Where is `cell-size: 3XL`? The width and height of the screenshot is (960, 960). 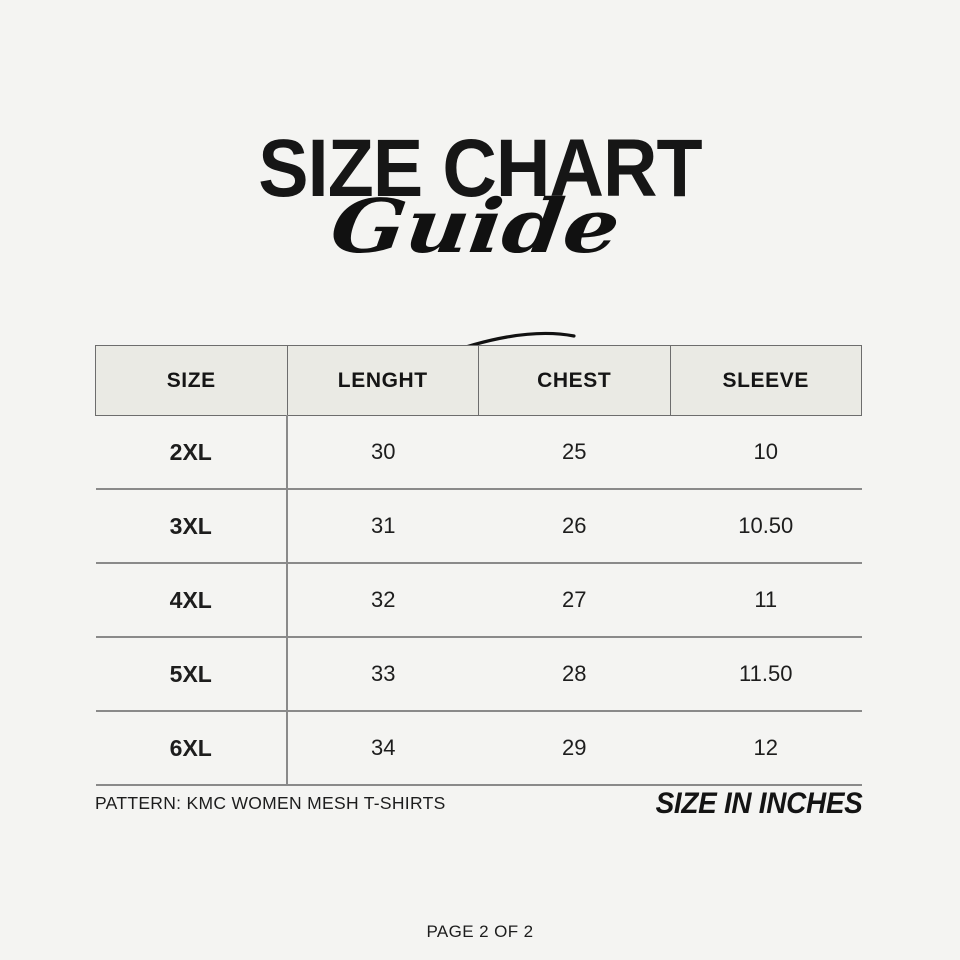
cell-size: 3XL is located at coordinates (191, 526).